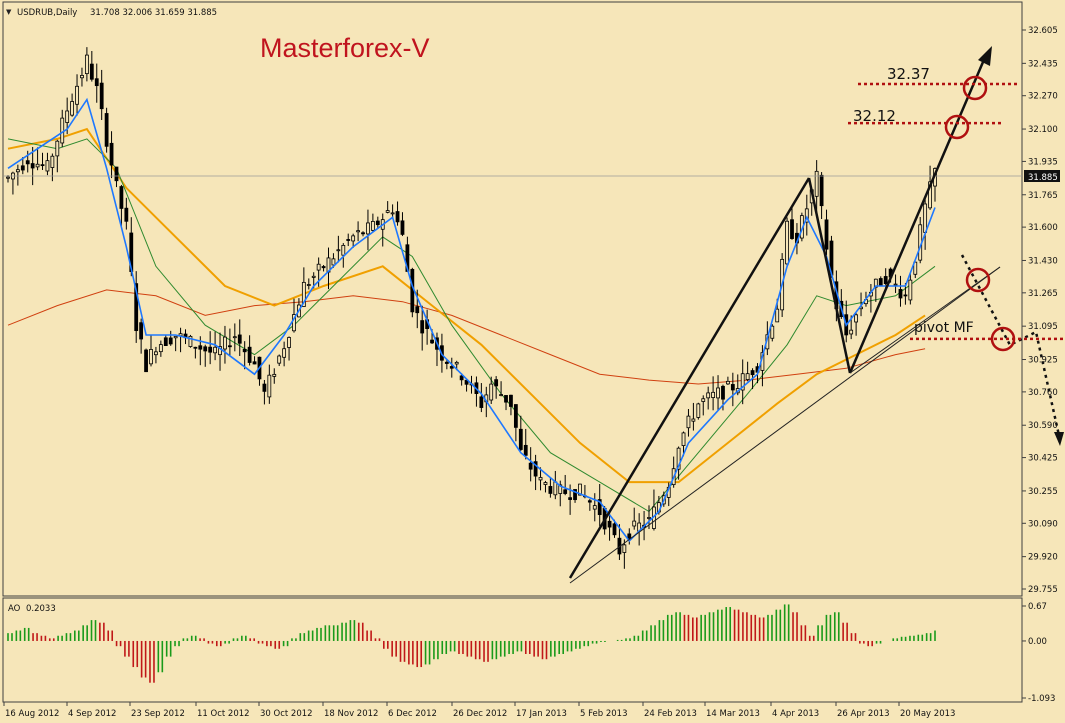  Describe the element at coordinates (1043, 294) in the screenshot. I see `price-tick-label: 31.265` at that location.